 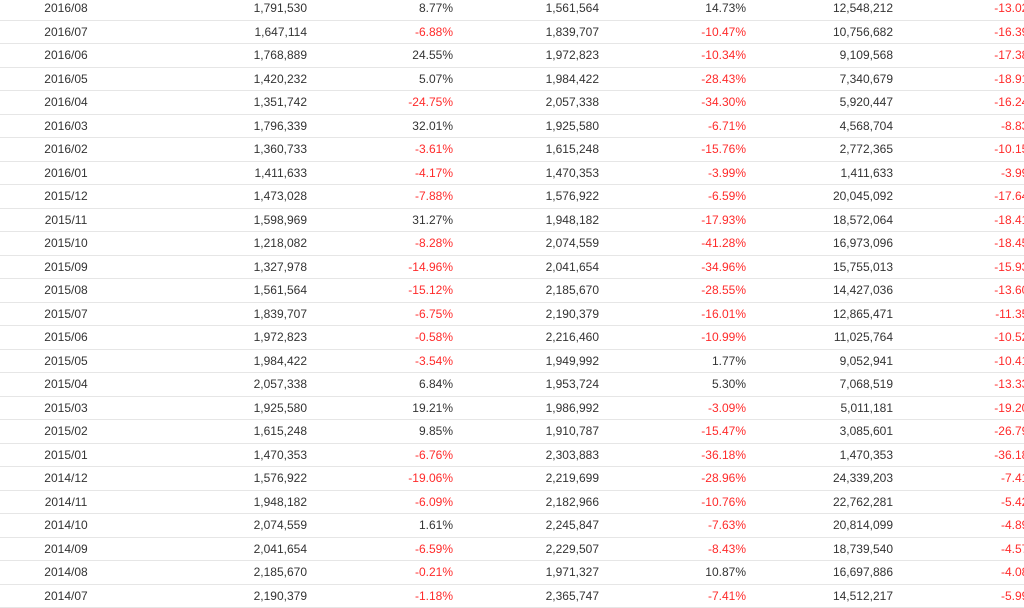 What do you see at coordinates (228, 478) in the screenshot?
I see `cell-value-a: 1,576,922` at bounding box center [228, 478].